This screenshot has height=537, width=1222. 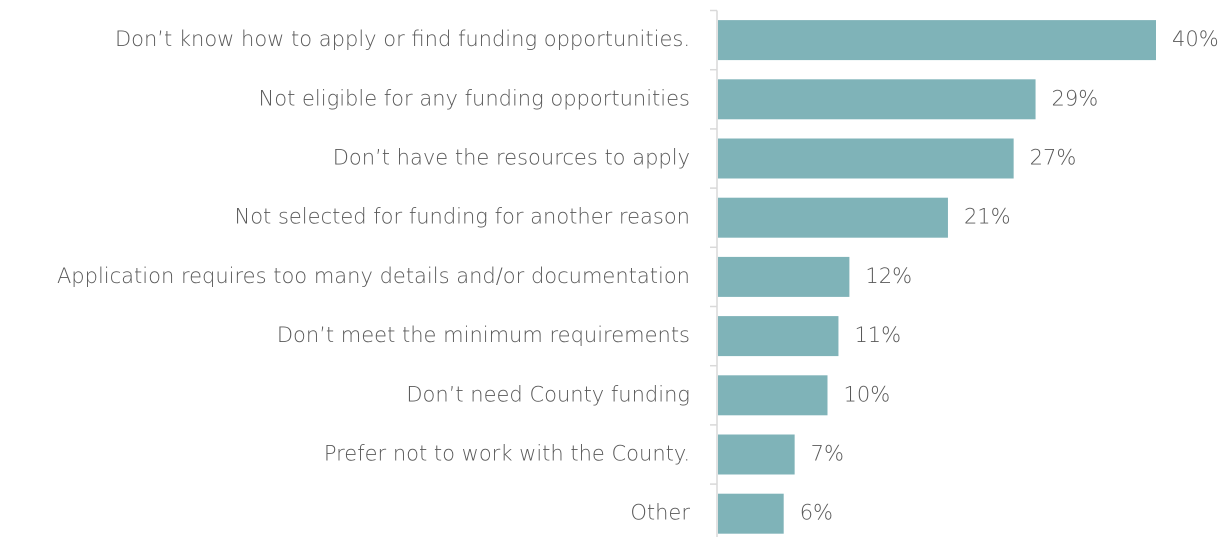 What do you see at coordinates (888, 276) in the screenshot?
I see `value-label: 12%` at bounding box center [888, 276].